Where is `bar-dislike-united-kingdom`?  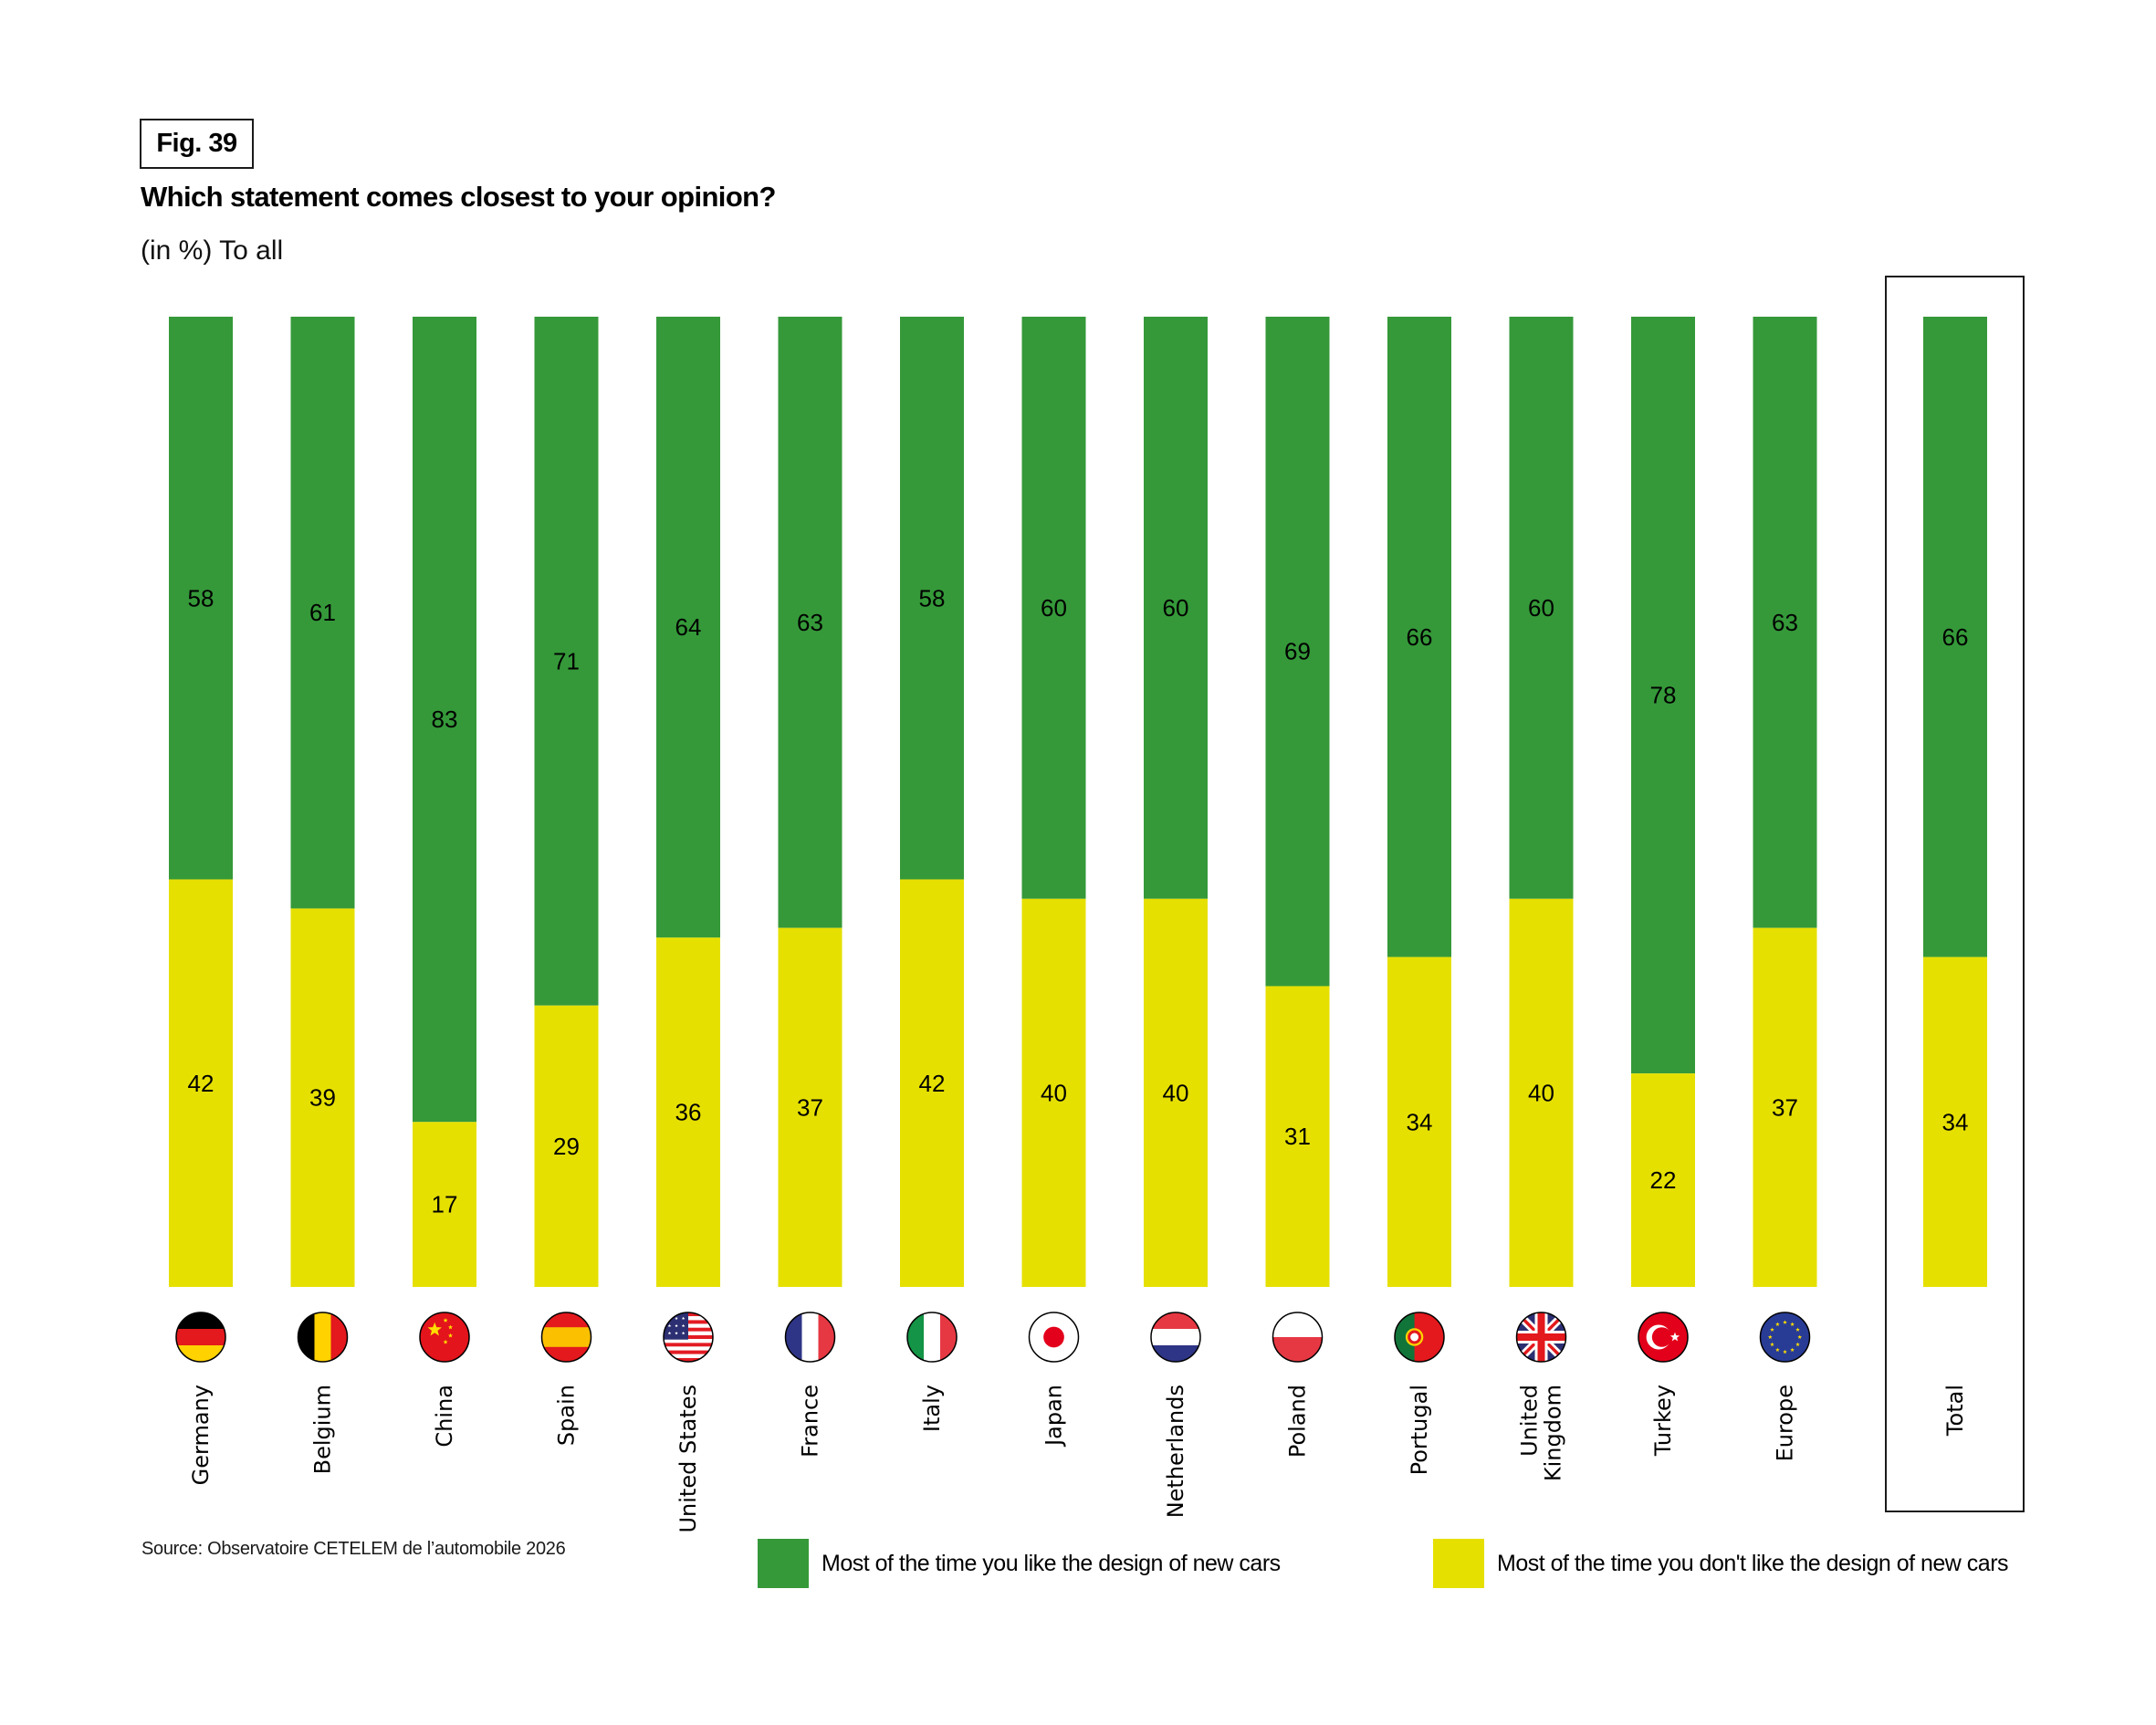 bar-dislike-united-kingdom is located at coordinates (1541, 1092).